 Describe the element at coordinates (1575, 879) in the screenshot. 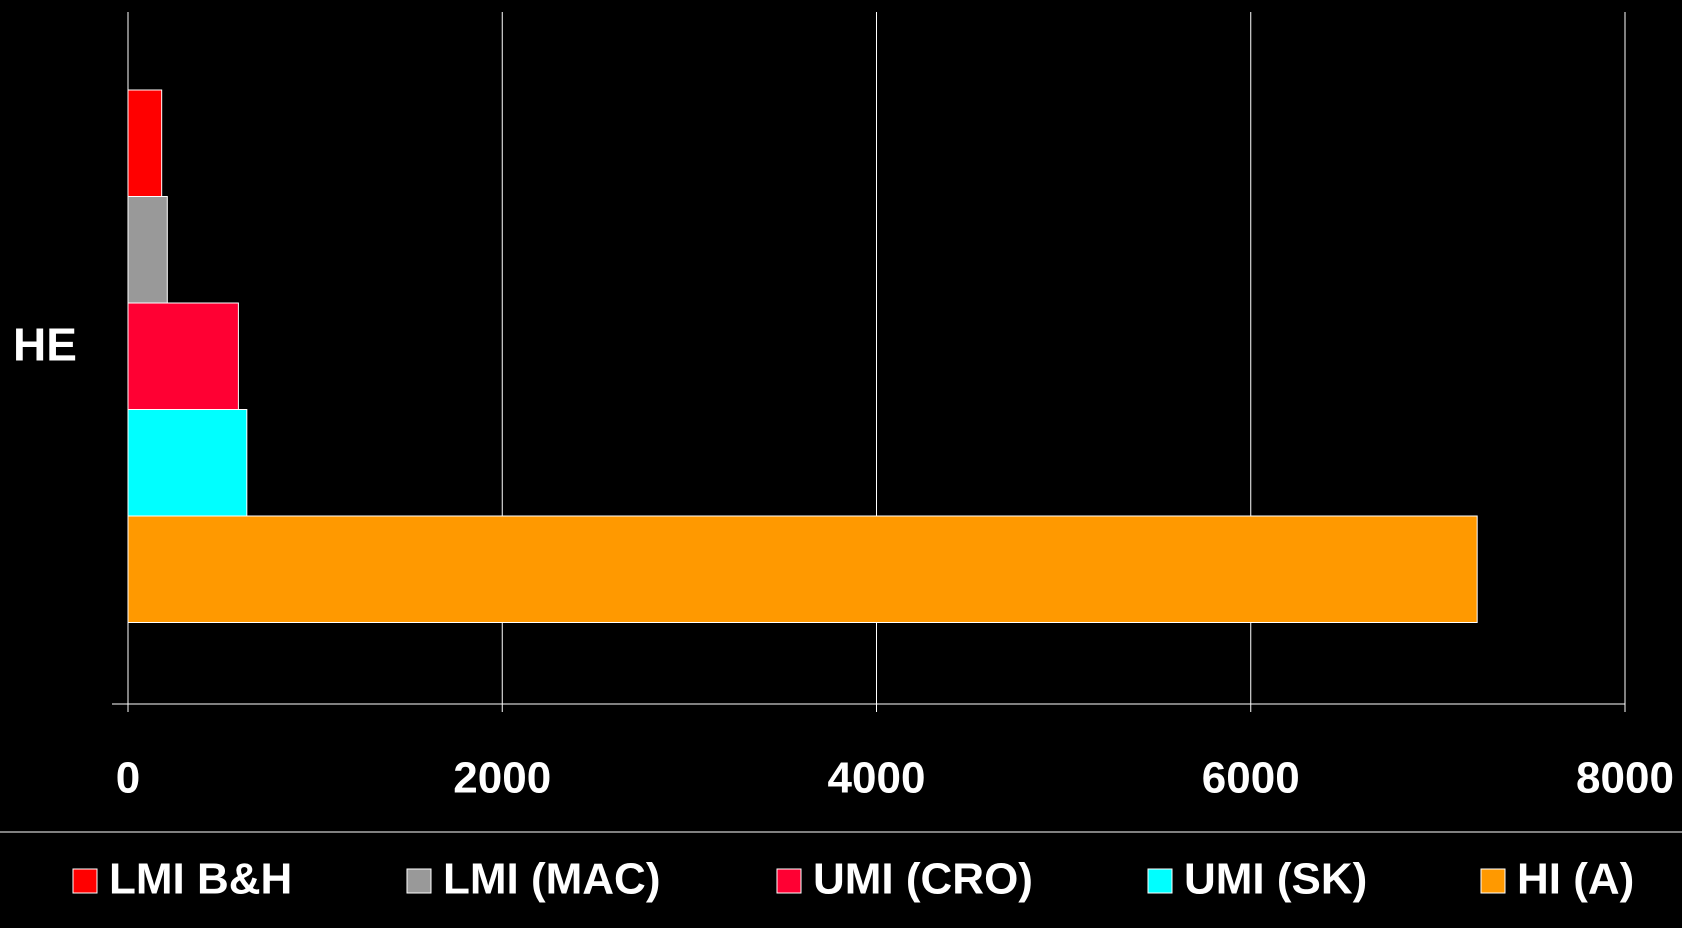

I see `legend-label: HI (A)` at that location.